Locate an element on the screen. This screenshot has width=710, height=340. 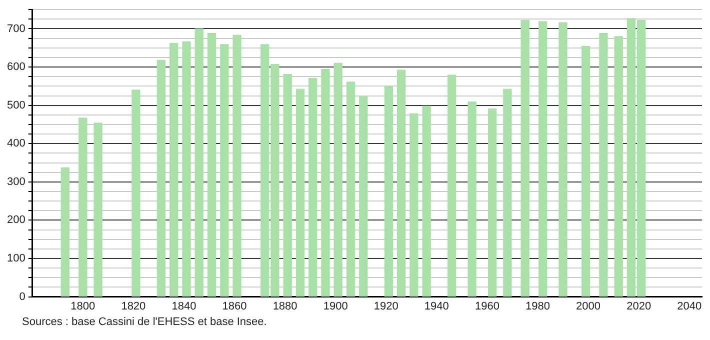
x-tick-label: 1800 is located at coordinates (83, 306).